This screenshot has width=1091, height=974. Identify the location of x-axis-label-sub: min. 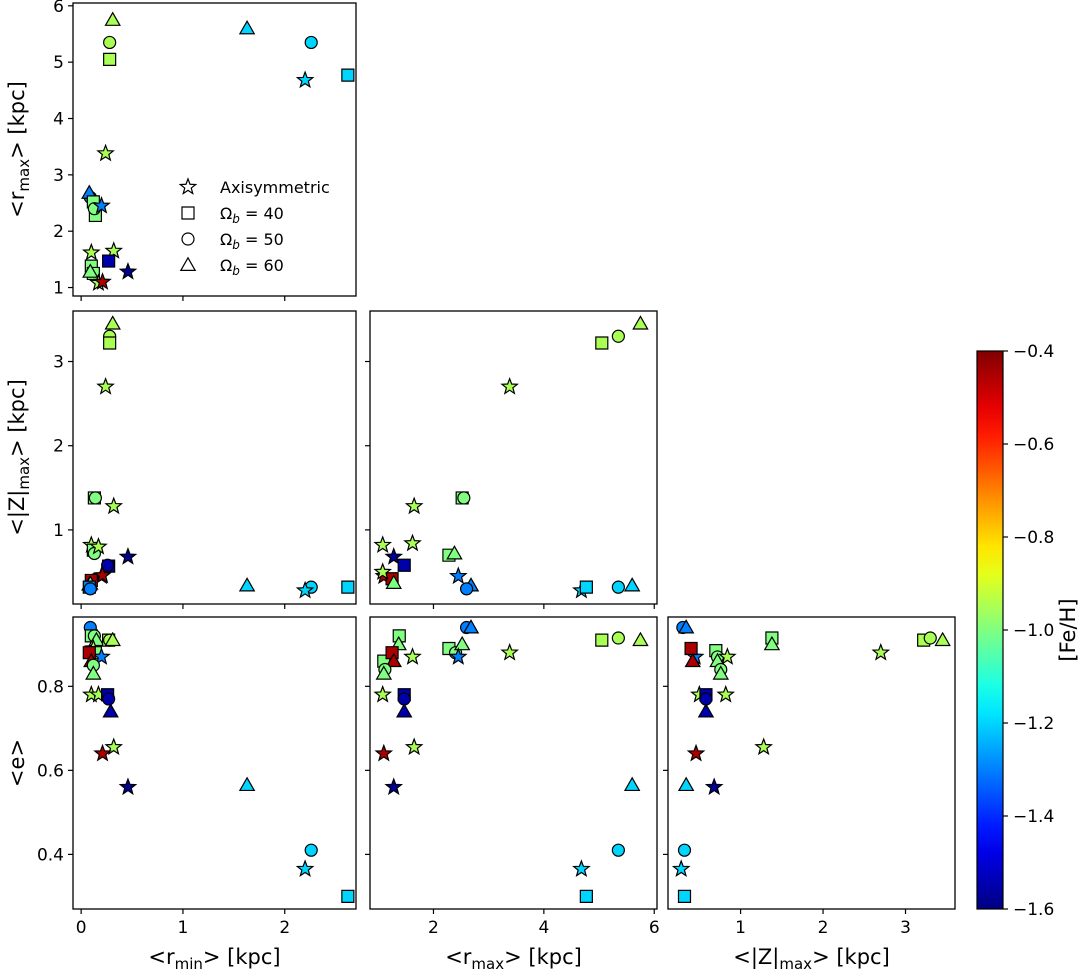
(189, 964).